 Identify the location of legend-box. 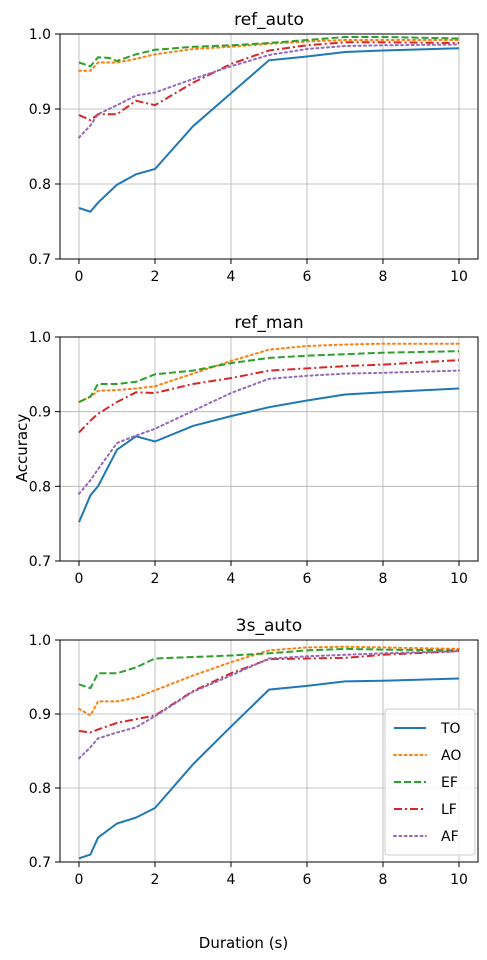
(430, 782).